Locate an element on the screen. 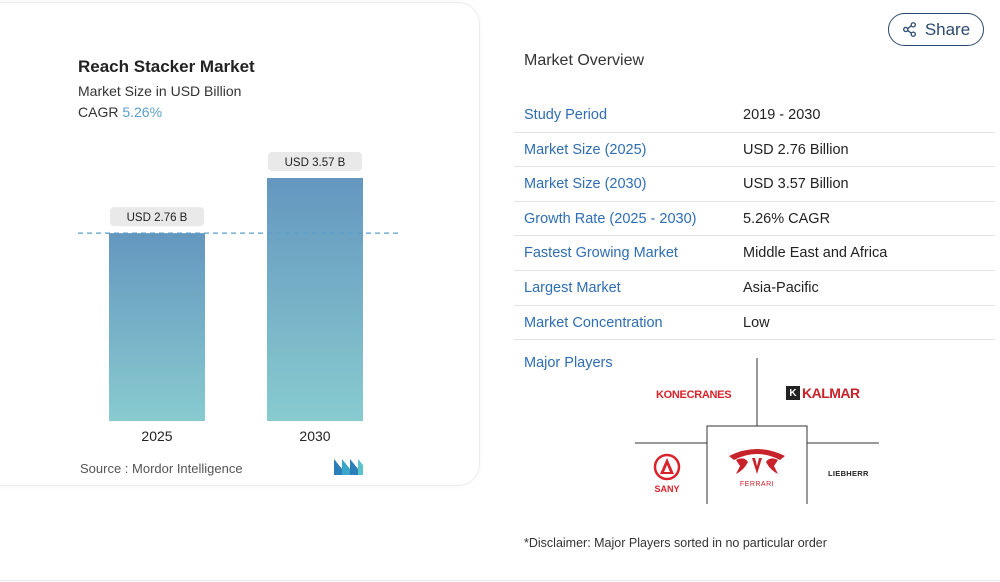  kalmar-wordmark: KALMAR is located at coordinates (831, 393).